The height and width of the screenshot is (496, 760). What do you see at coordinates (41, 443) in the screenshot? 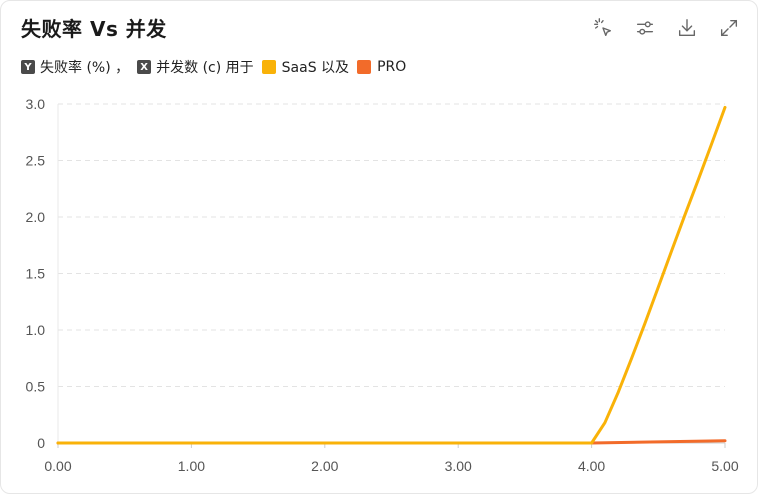
I see `y-tick-label: 0` at bounding box center [41, 443].